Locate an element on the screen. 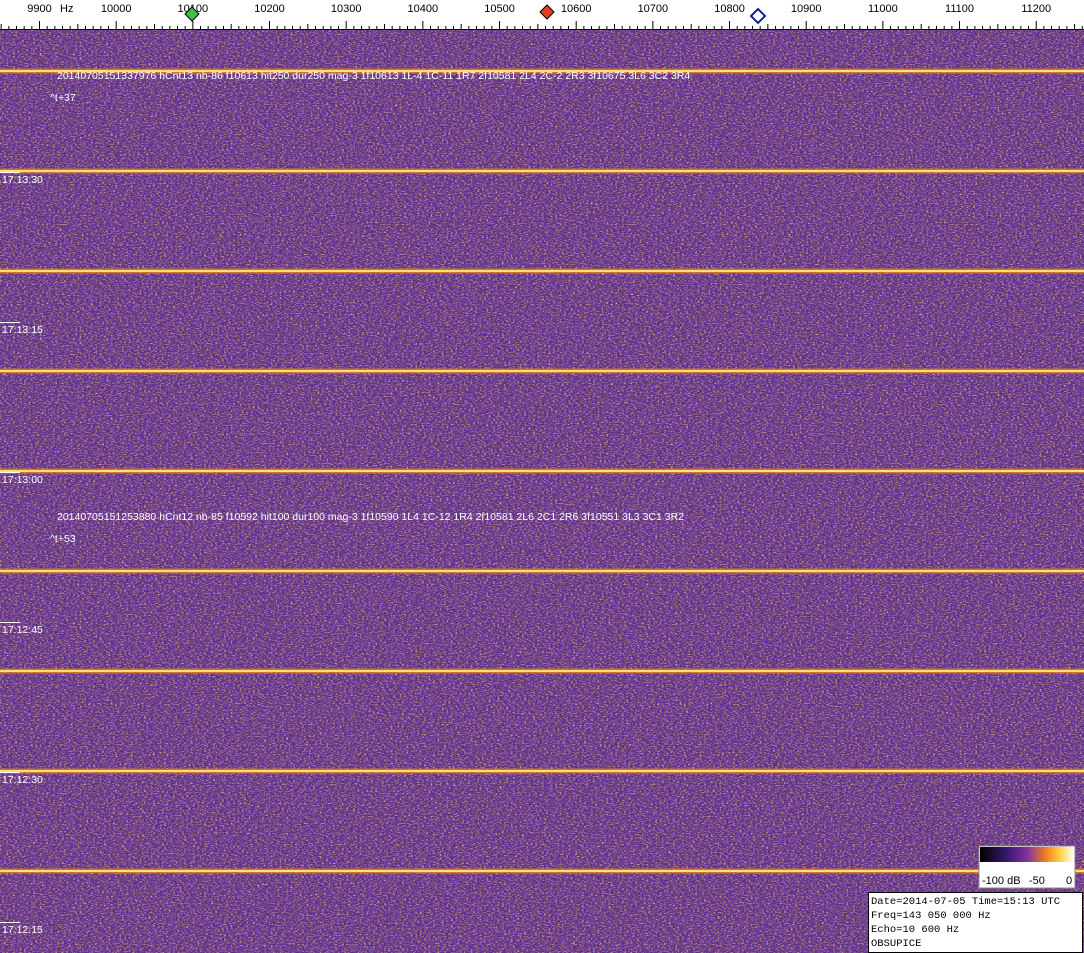 The image size is (1084, 953). freq-tick-label: 10300 is located at coordinates (346, 9).